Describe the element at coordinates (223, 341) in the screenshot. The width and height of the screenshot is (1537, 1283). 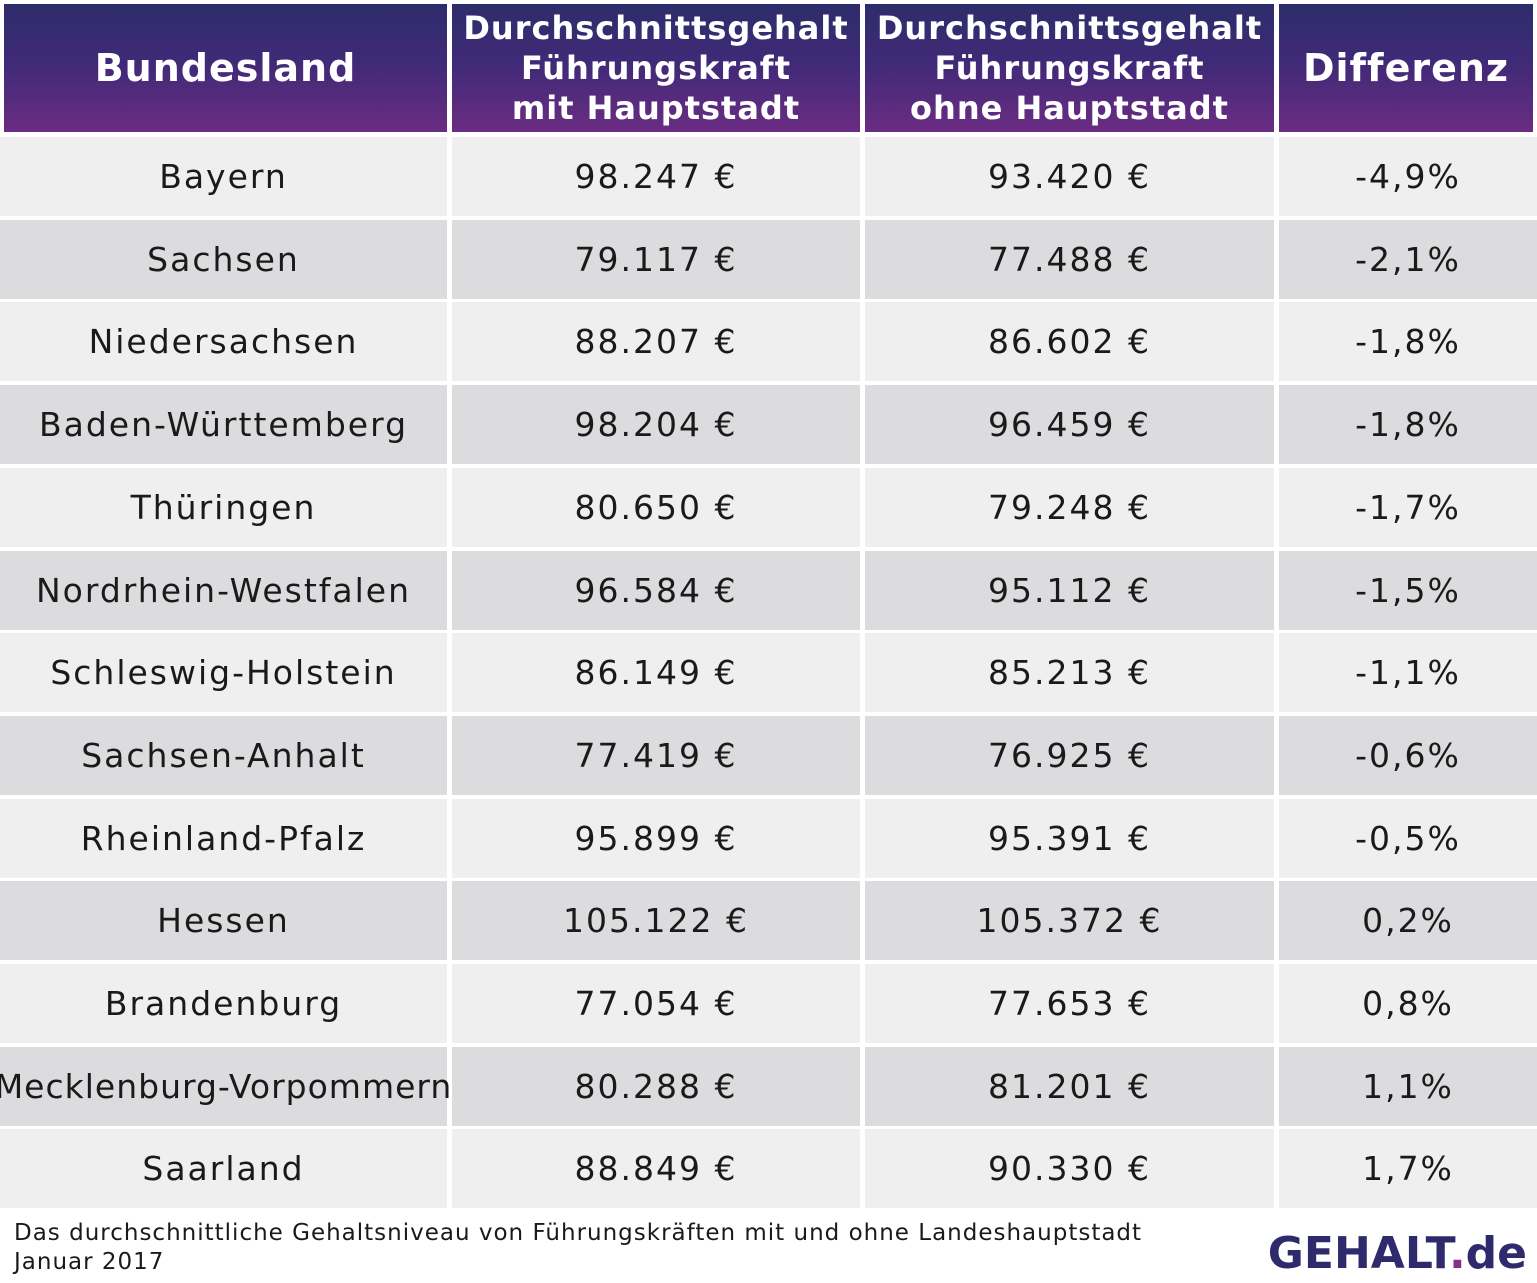
I see `cell-bundesland: Niedersachsen` at that location.